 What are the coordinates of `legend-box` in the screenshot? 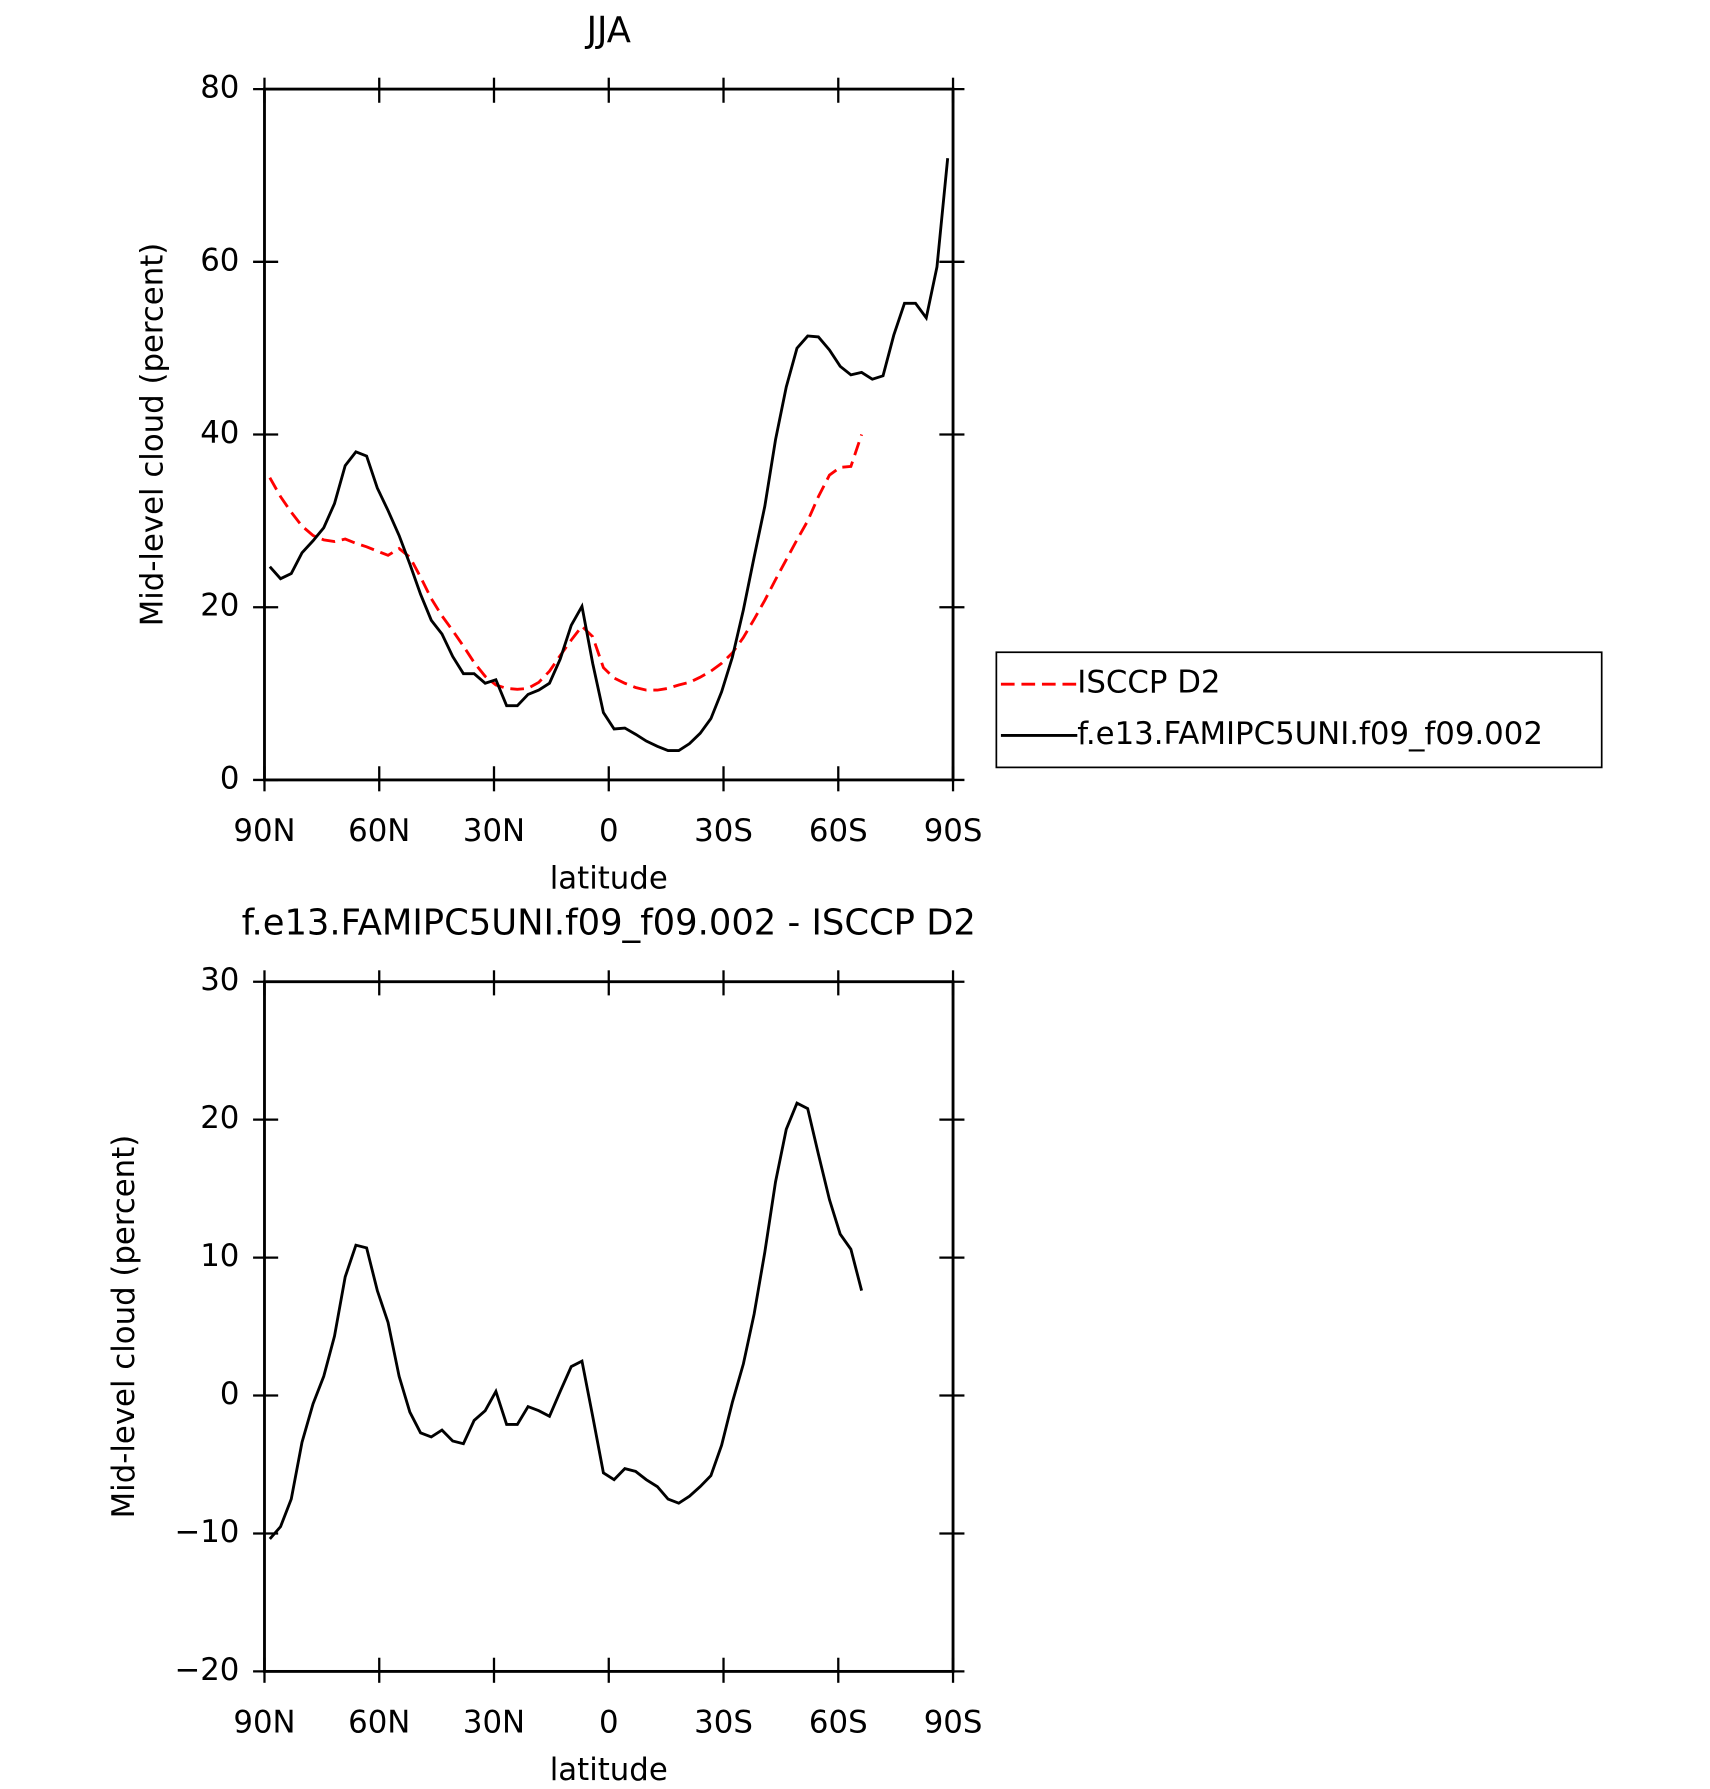 It's located at (1299, 710).